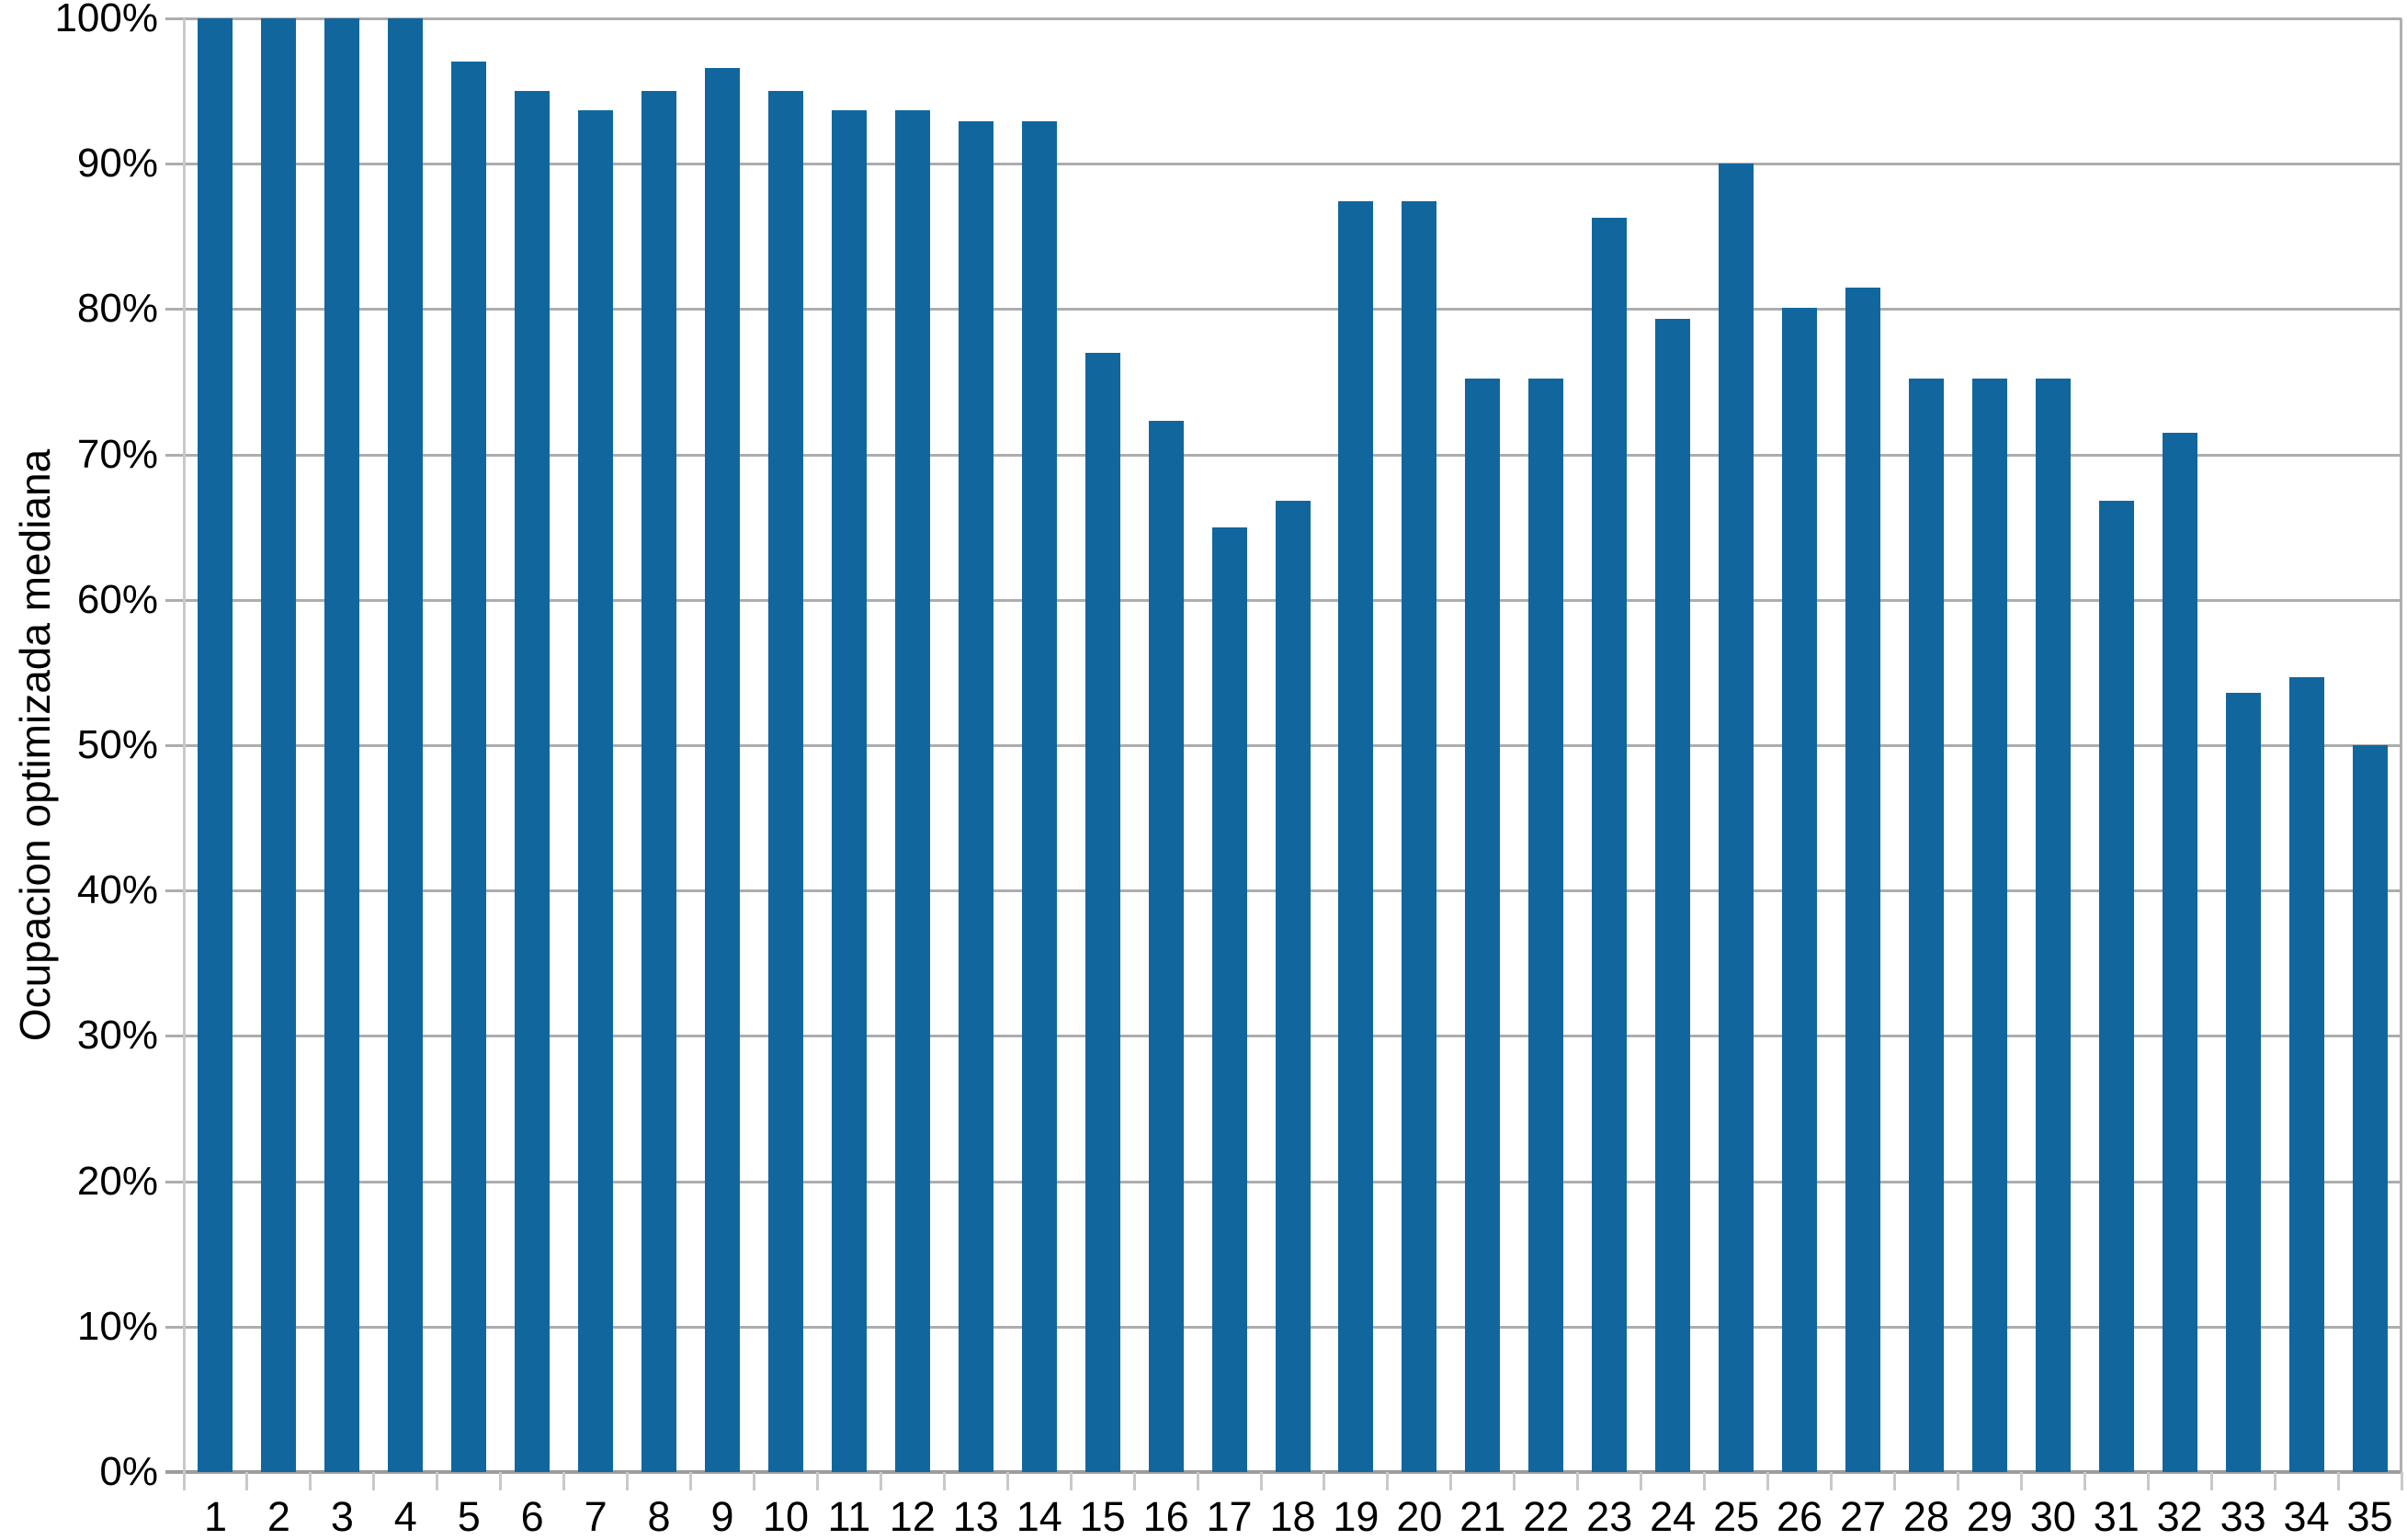  What do you see at coordinates (469, 1516) in the screenshot?
I see `x-tick-label: 5` at bounding box center [469, 1516].